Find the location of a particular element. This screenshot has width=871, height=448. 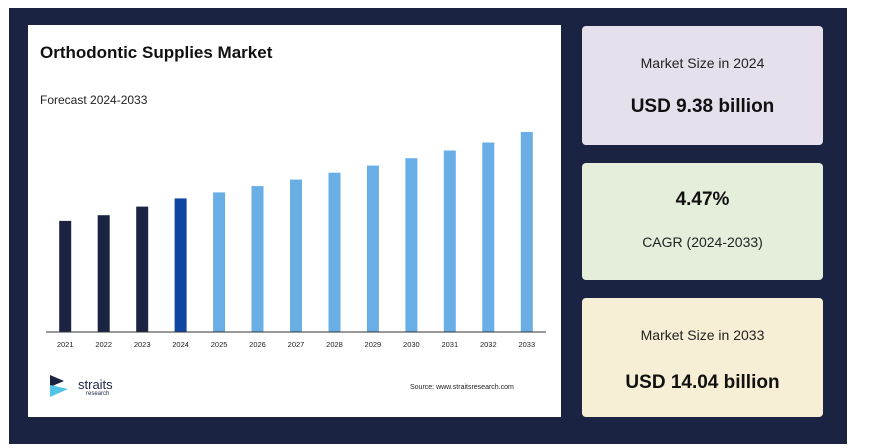

chart-title: Orthodontic Supplies Market is located at coordinates (156, 52).